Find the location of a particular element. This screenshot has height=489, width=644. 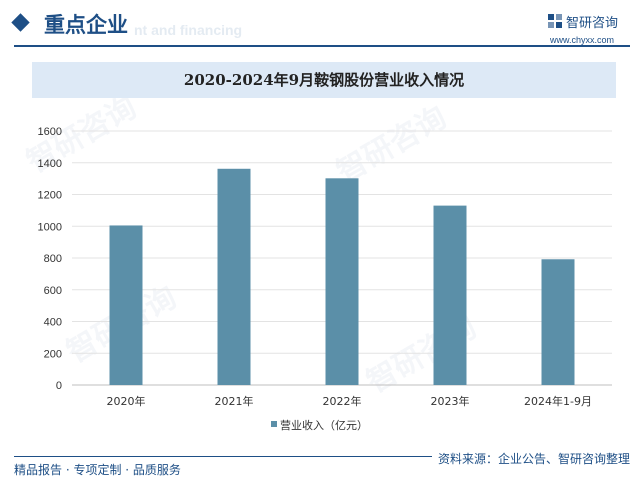

diamond-icon is located at coordinates (20, 22).